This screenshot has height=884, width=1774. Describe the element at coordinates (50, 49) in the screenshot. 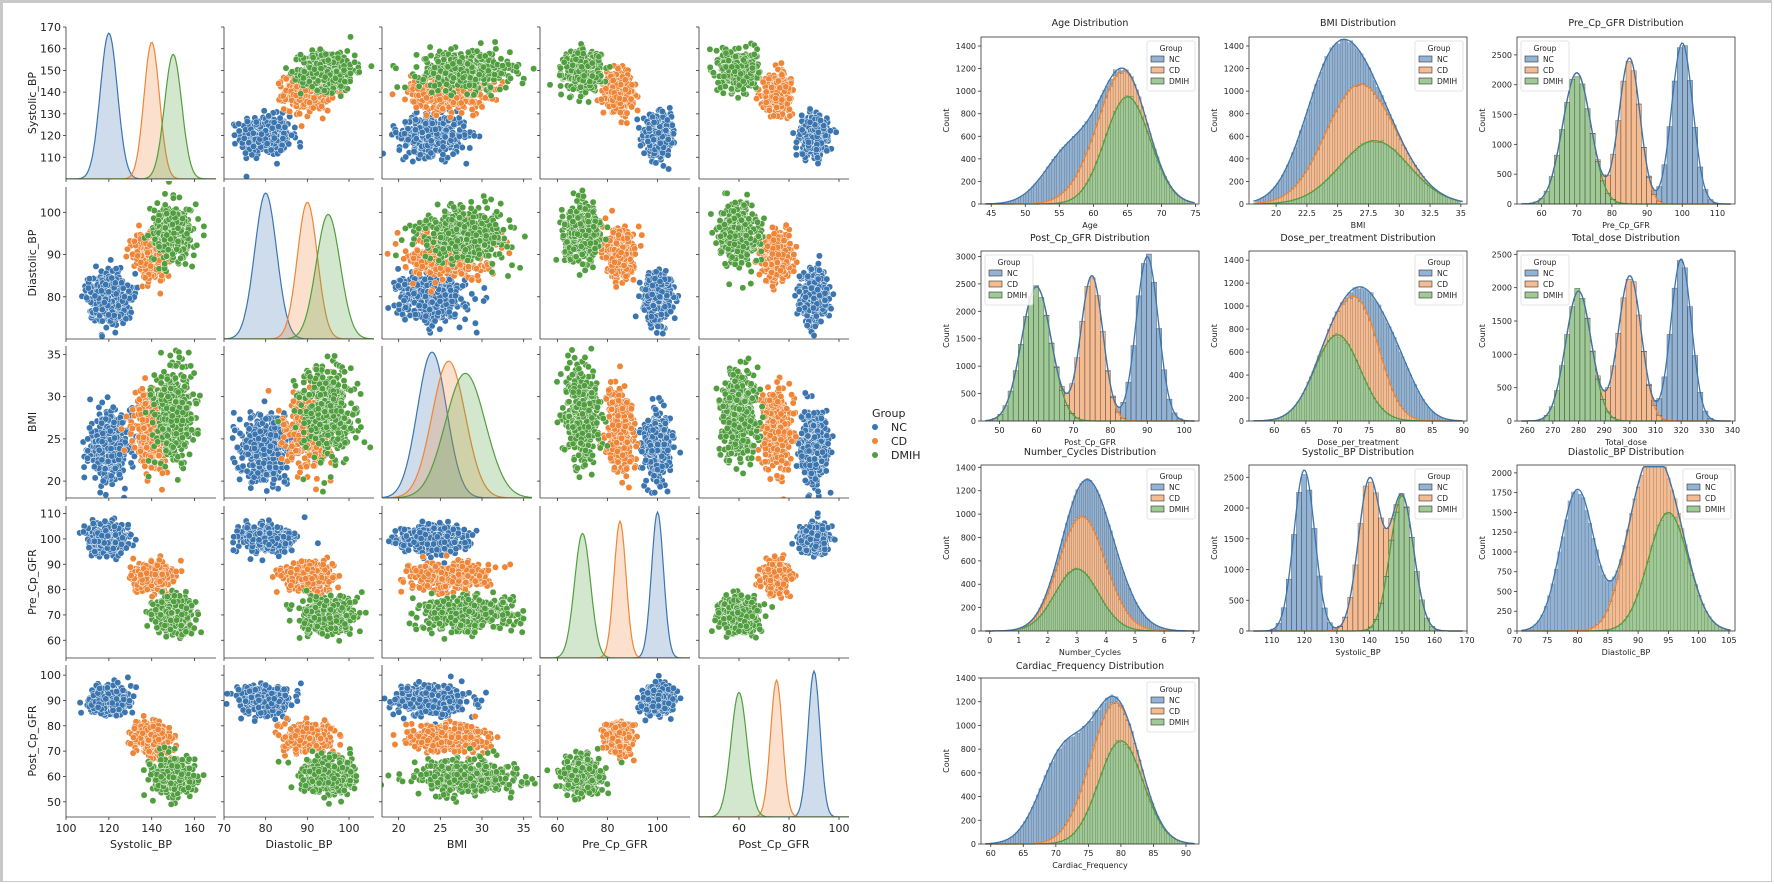

I see `y-tick-label: 160` at that location.